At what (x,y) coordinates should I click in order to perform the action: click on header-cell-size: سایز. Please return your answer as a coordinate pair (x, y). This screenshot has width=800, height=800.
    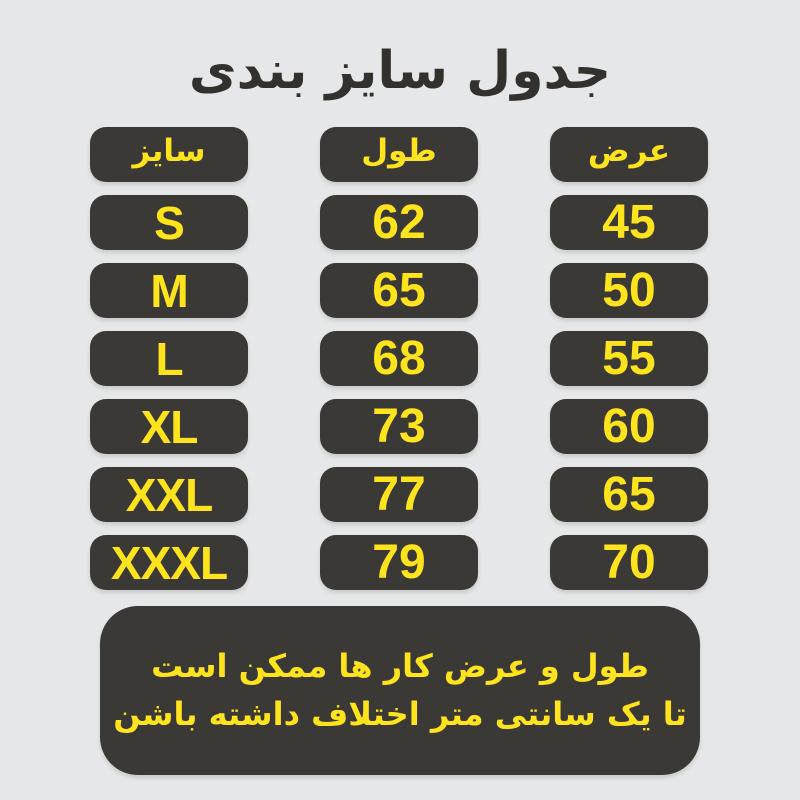
    Looking at the image, I should click on (169, 154).